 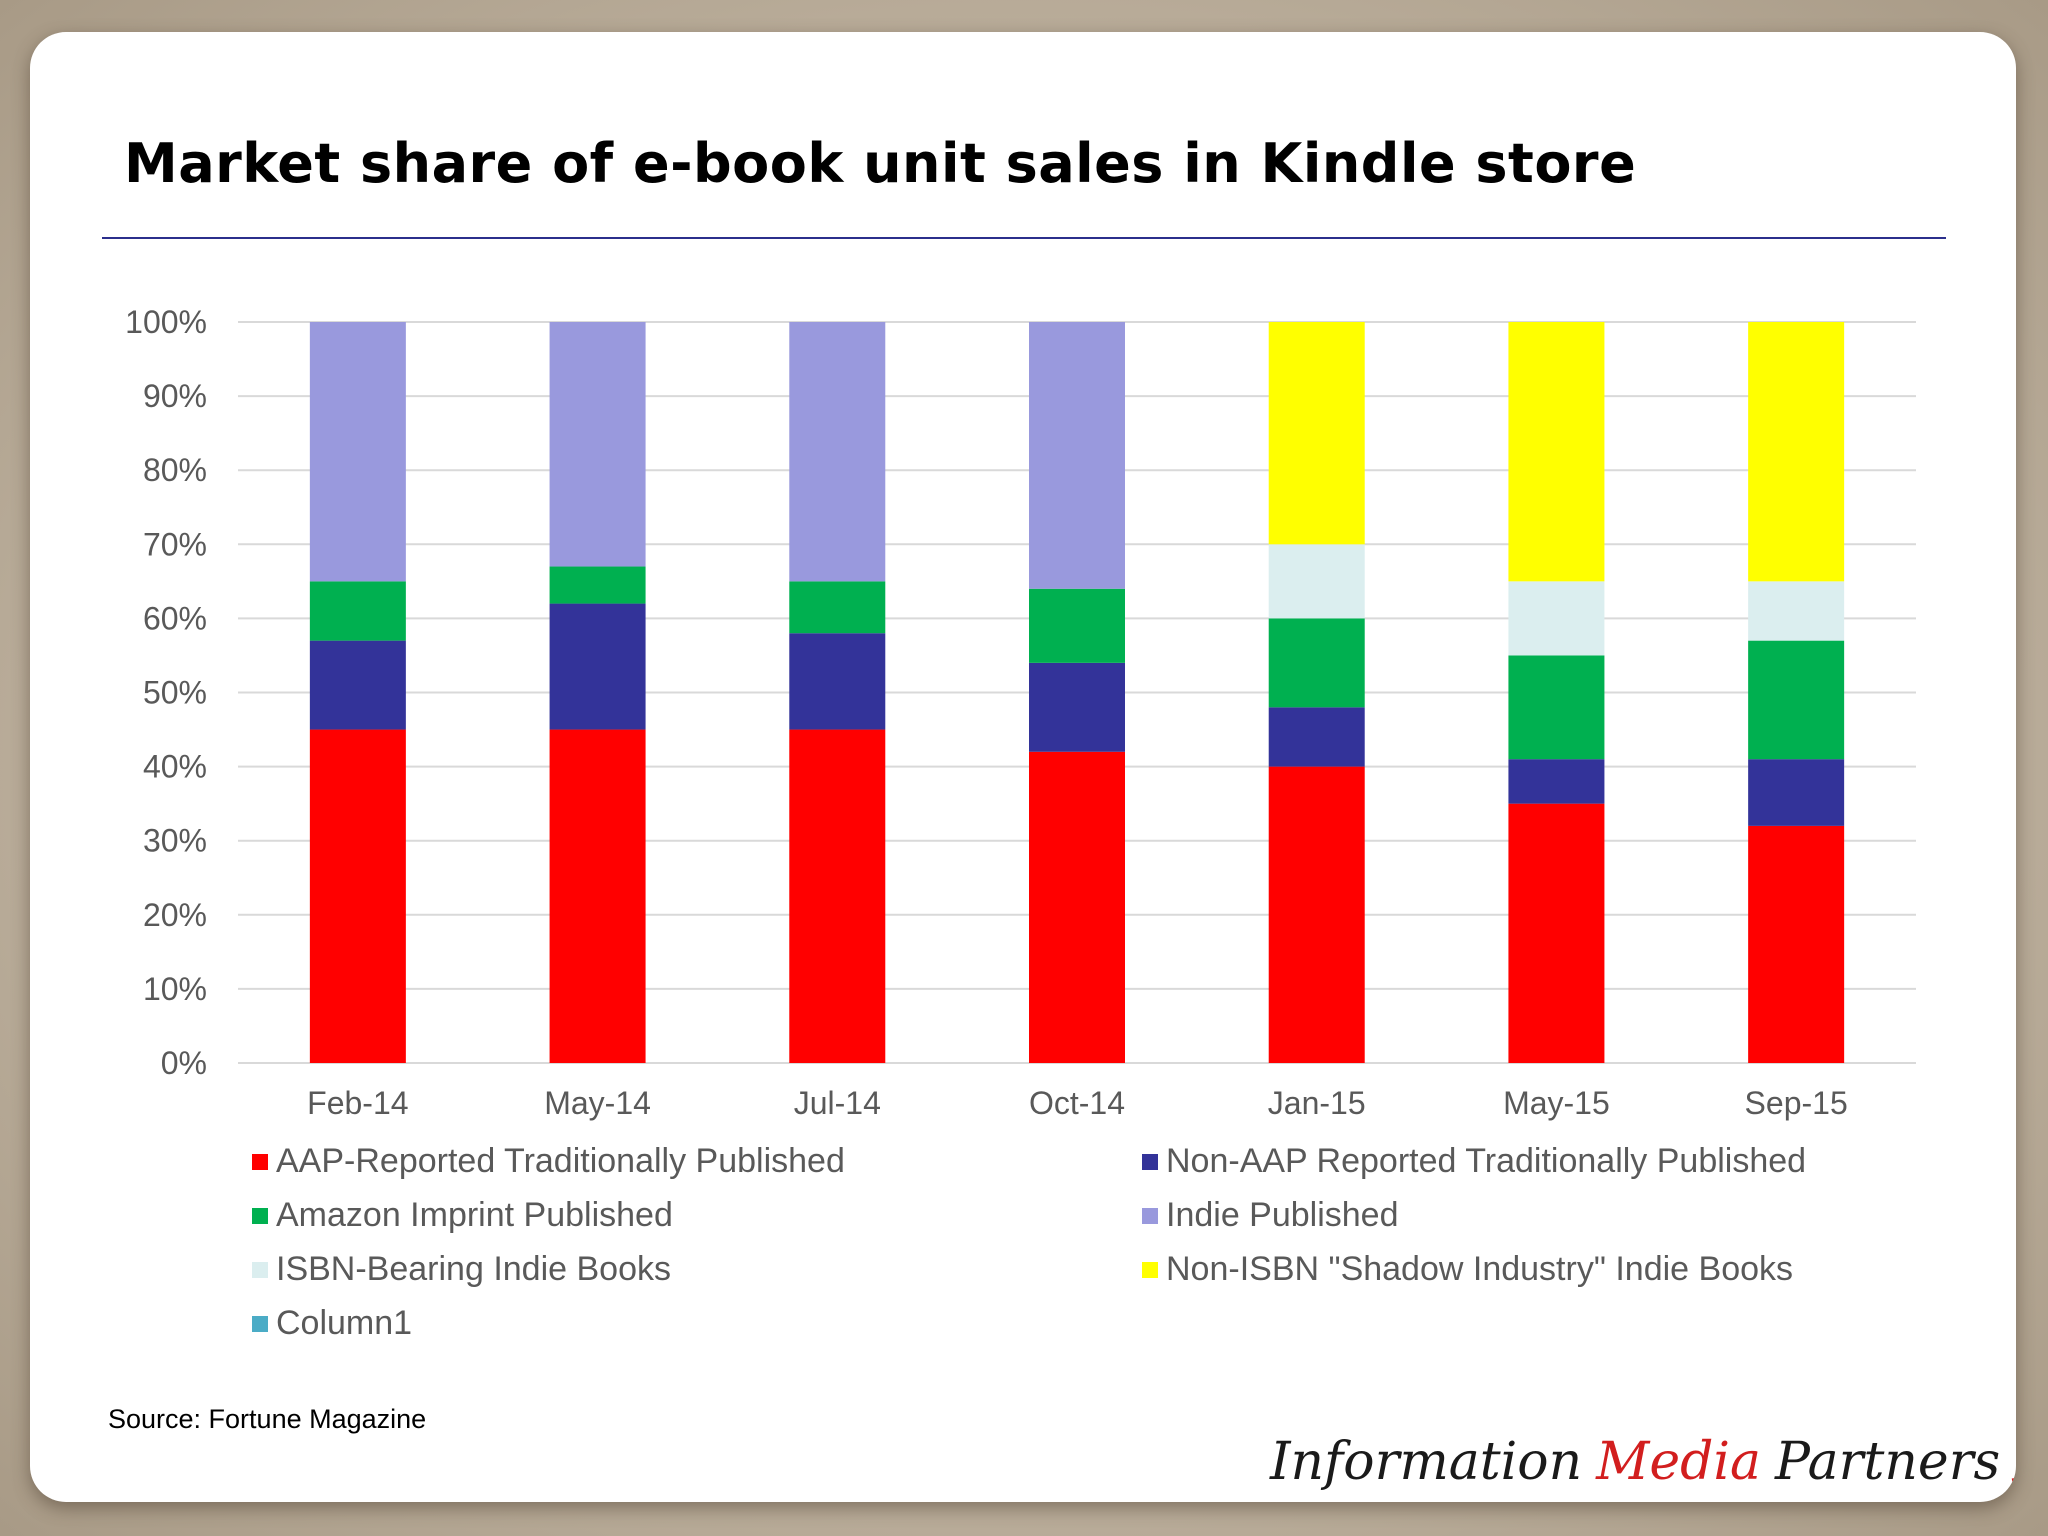 I want to click on y-tick-label: 20%, so click(x=175, y=915).